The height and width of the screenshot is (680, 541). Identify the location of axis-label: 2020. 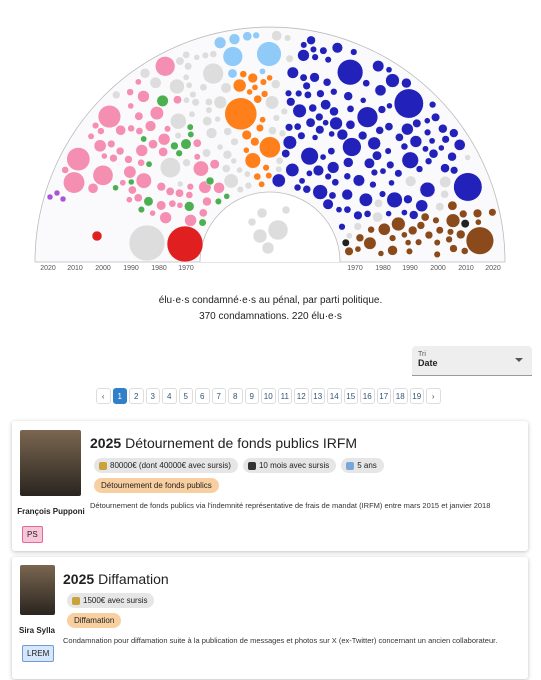
(493, 268).